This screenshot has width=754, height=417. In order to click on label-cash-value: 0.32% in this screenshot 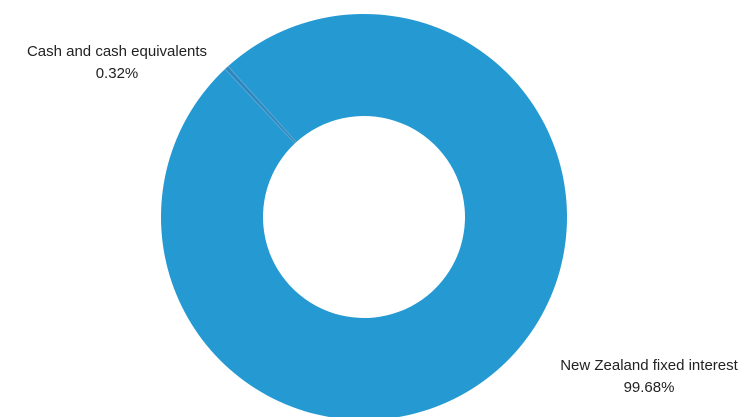, I will do `click(117, 73)`.